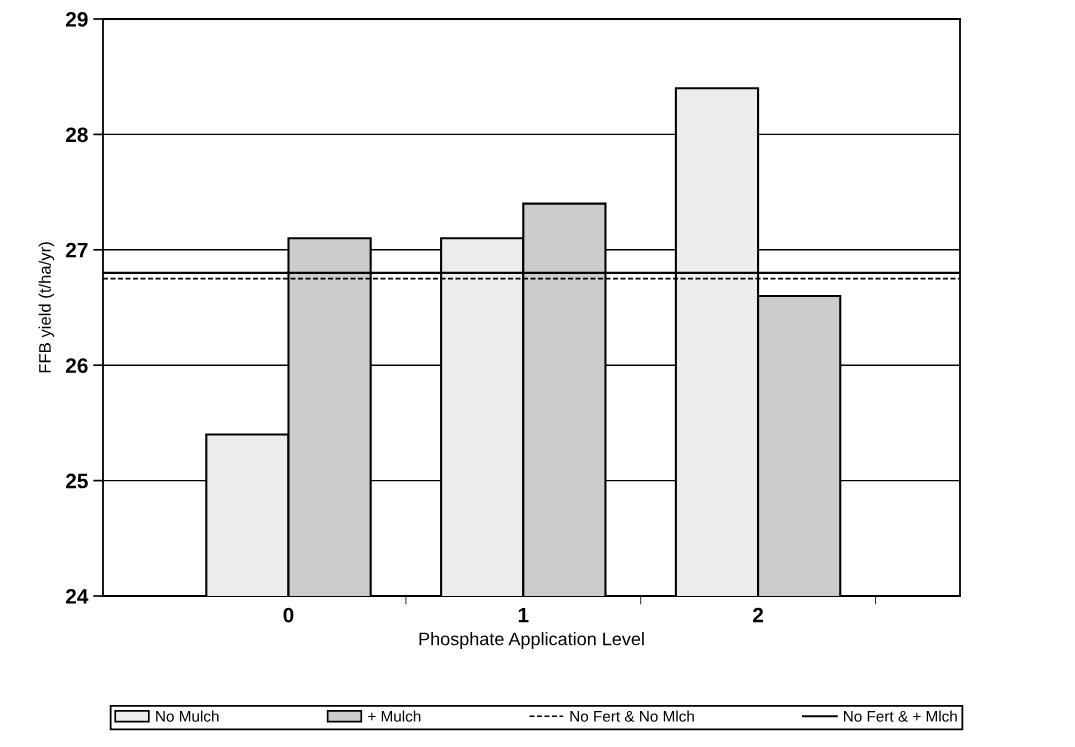 This screenshot has width=1075, height=747. What do you see at coordinates (758, 615) in the screenshot?
I see `x-tick-label: 2` at bounding box center [758, 615].